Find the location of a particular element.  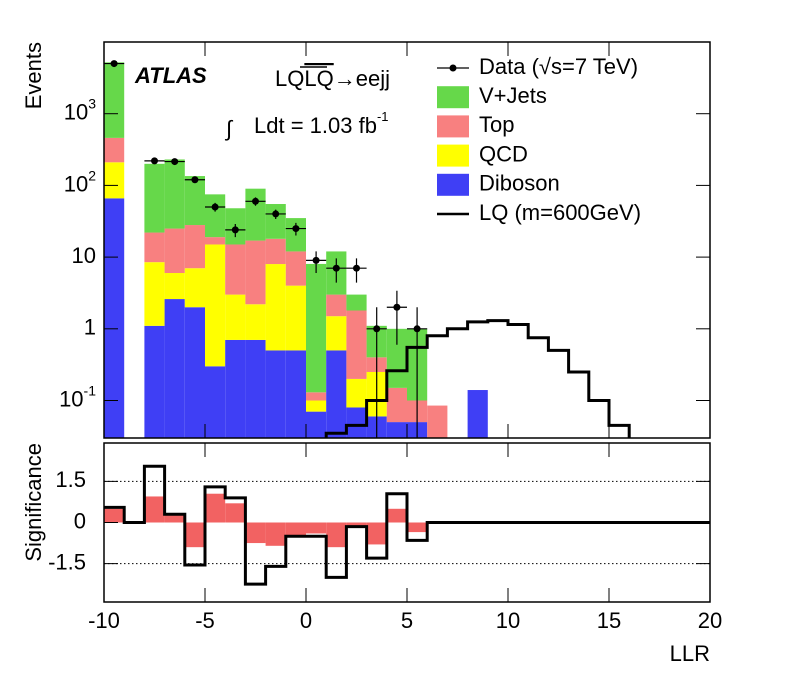

legend-label: LQ (m=600GeV) is located at coordinates (560, 212).